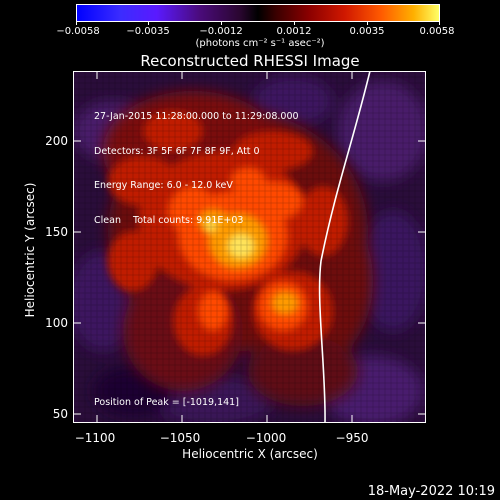 The height and width of the screenshot is (500, 500). Describe the element at coordinates (60, 414) in the screenshot. I see `y-tick-label: 50` at that location.